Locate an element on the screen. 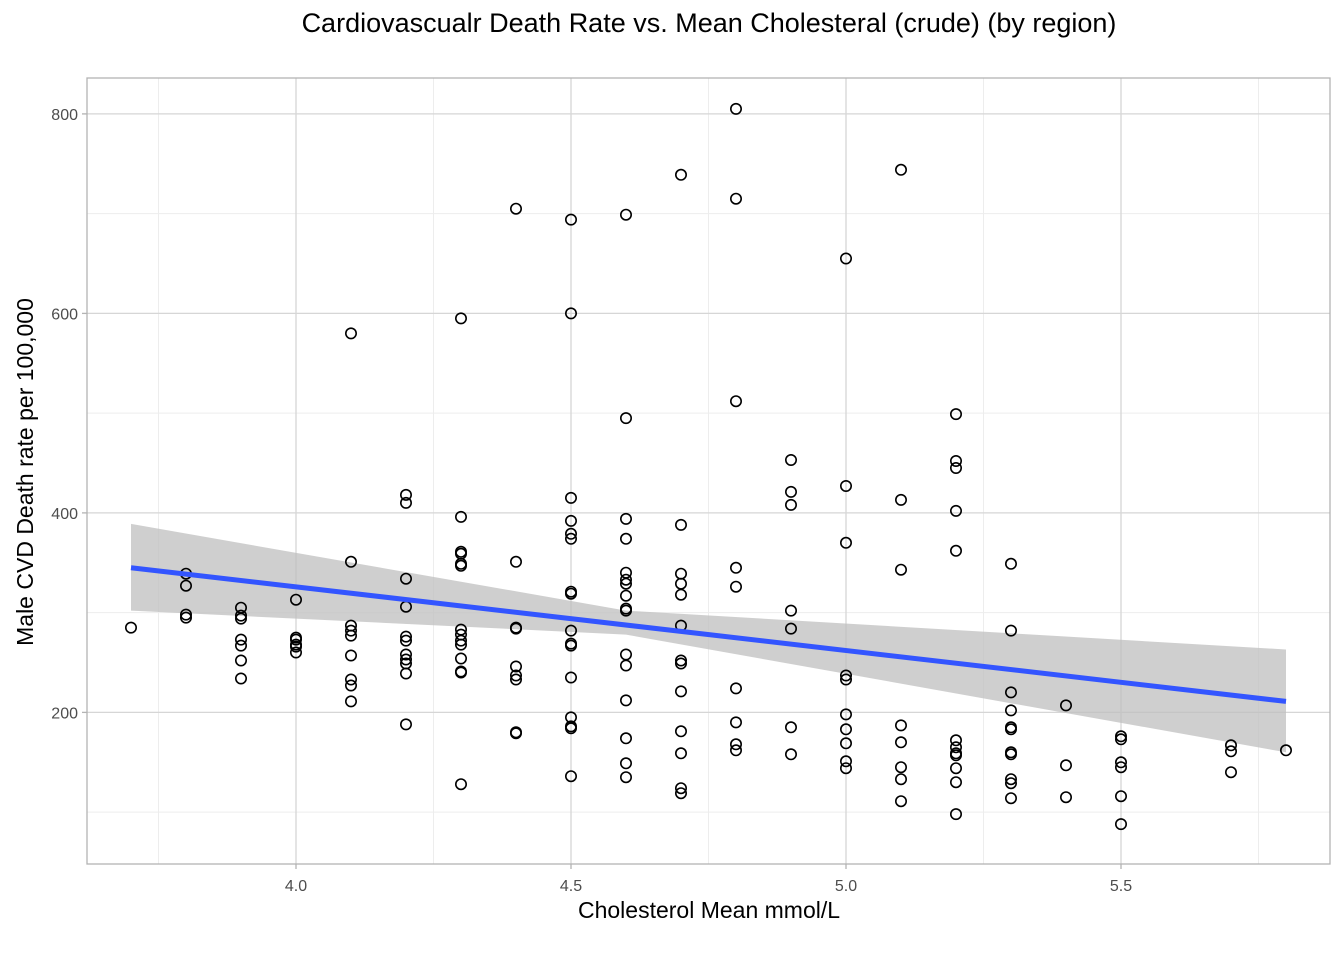  x-tick-label: 4.0 is located at coordinates (296, 886).